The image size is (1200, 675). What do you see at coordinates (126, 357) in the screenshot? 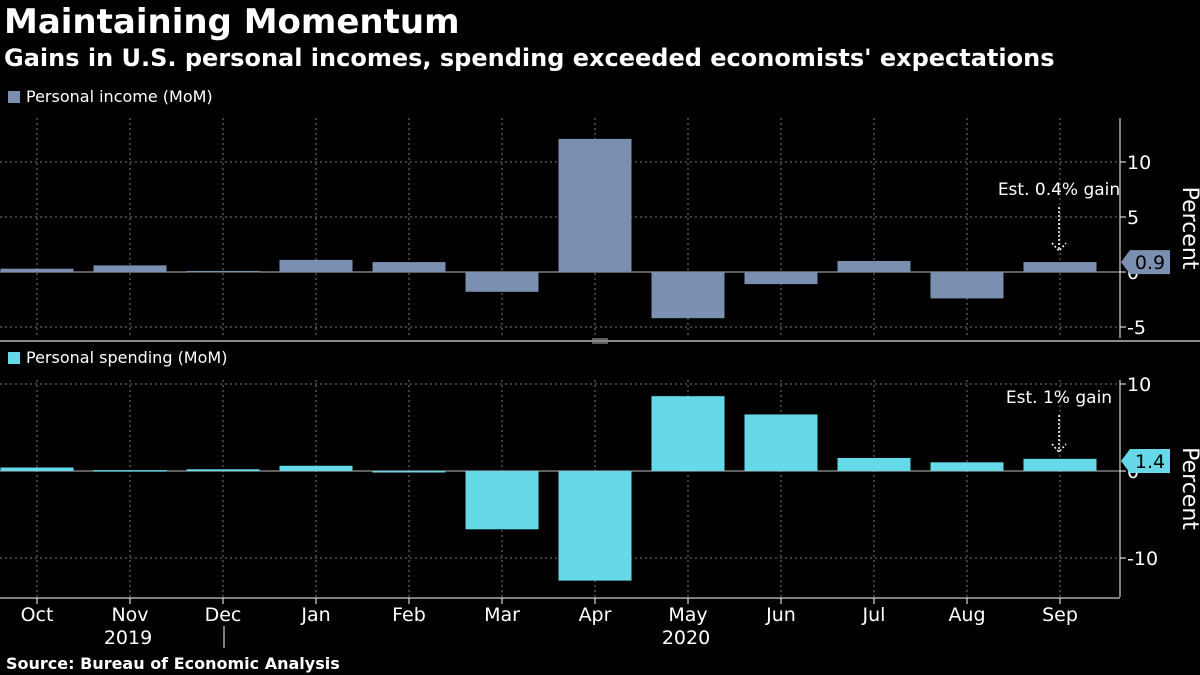
I see `legend-label: Personal spending (MoM)` at bounding box center [126, 357].